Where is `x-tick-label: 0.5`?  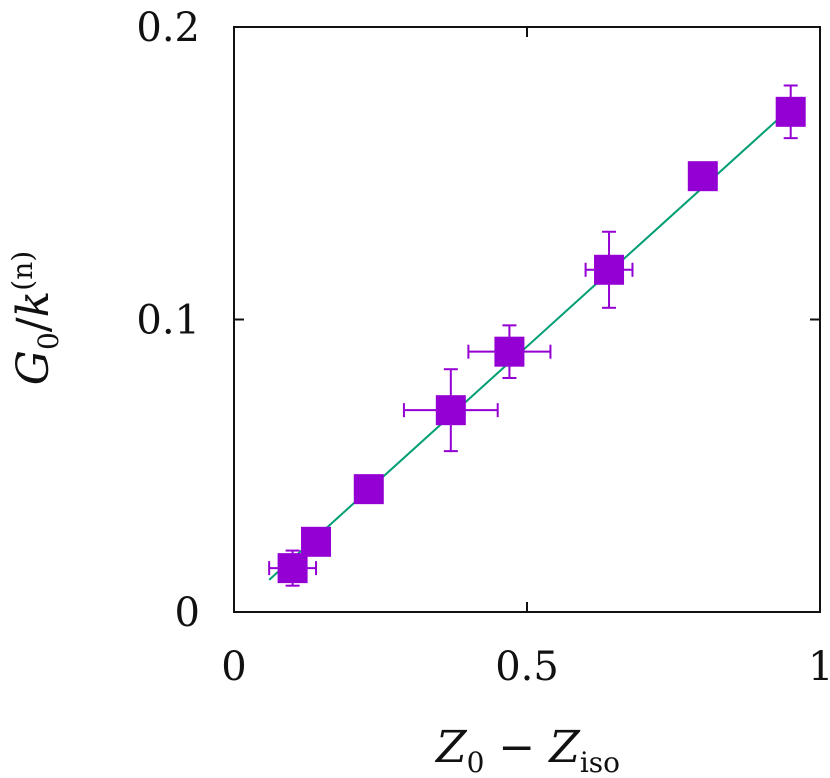 x-tick-label: 0.5 is located at coordinates (527, 667).